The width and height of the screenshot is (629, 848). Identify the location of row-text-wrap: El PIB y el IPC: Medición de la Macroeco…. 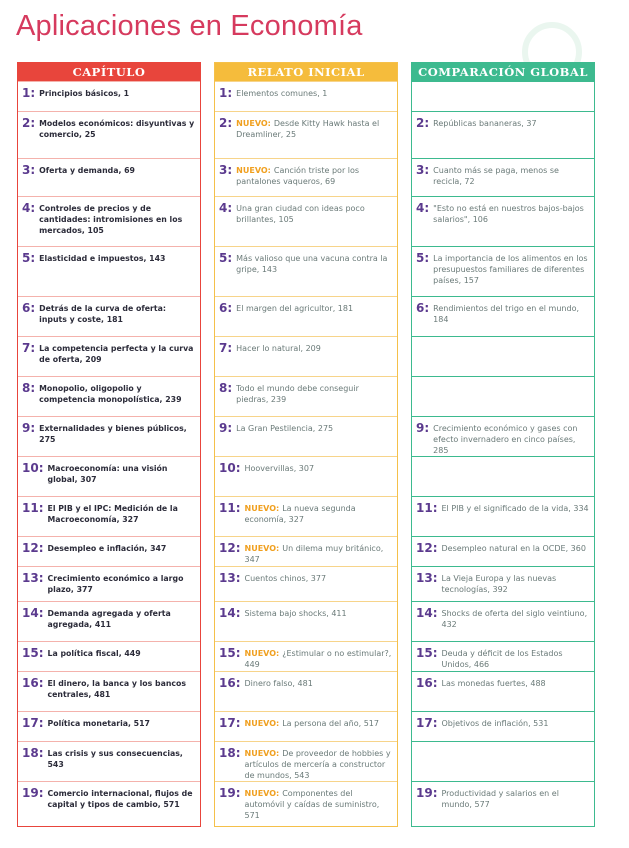
(122, 519).